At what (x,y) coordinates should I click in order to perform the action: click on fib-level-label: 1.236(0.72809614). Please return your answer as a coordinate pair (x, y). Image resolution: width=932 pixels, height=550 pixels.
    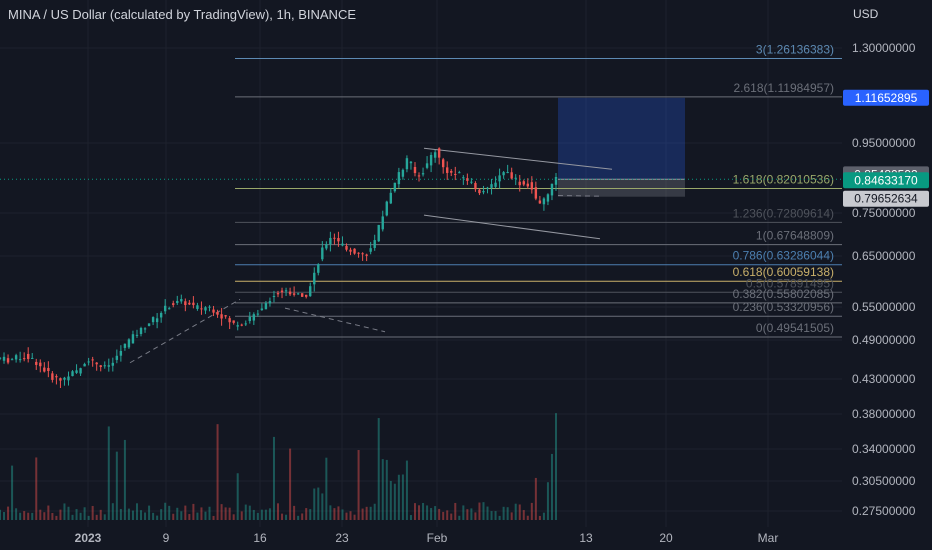
    Looking at the image, I should click on (783, 213).